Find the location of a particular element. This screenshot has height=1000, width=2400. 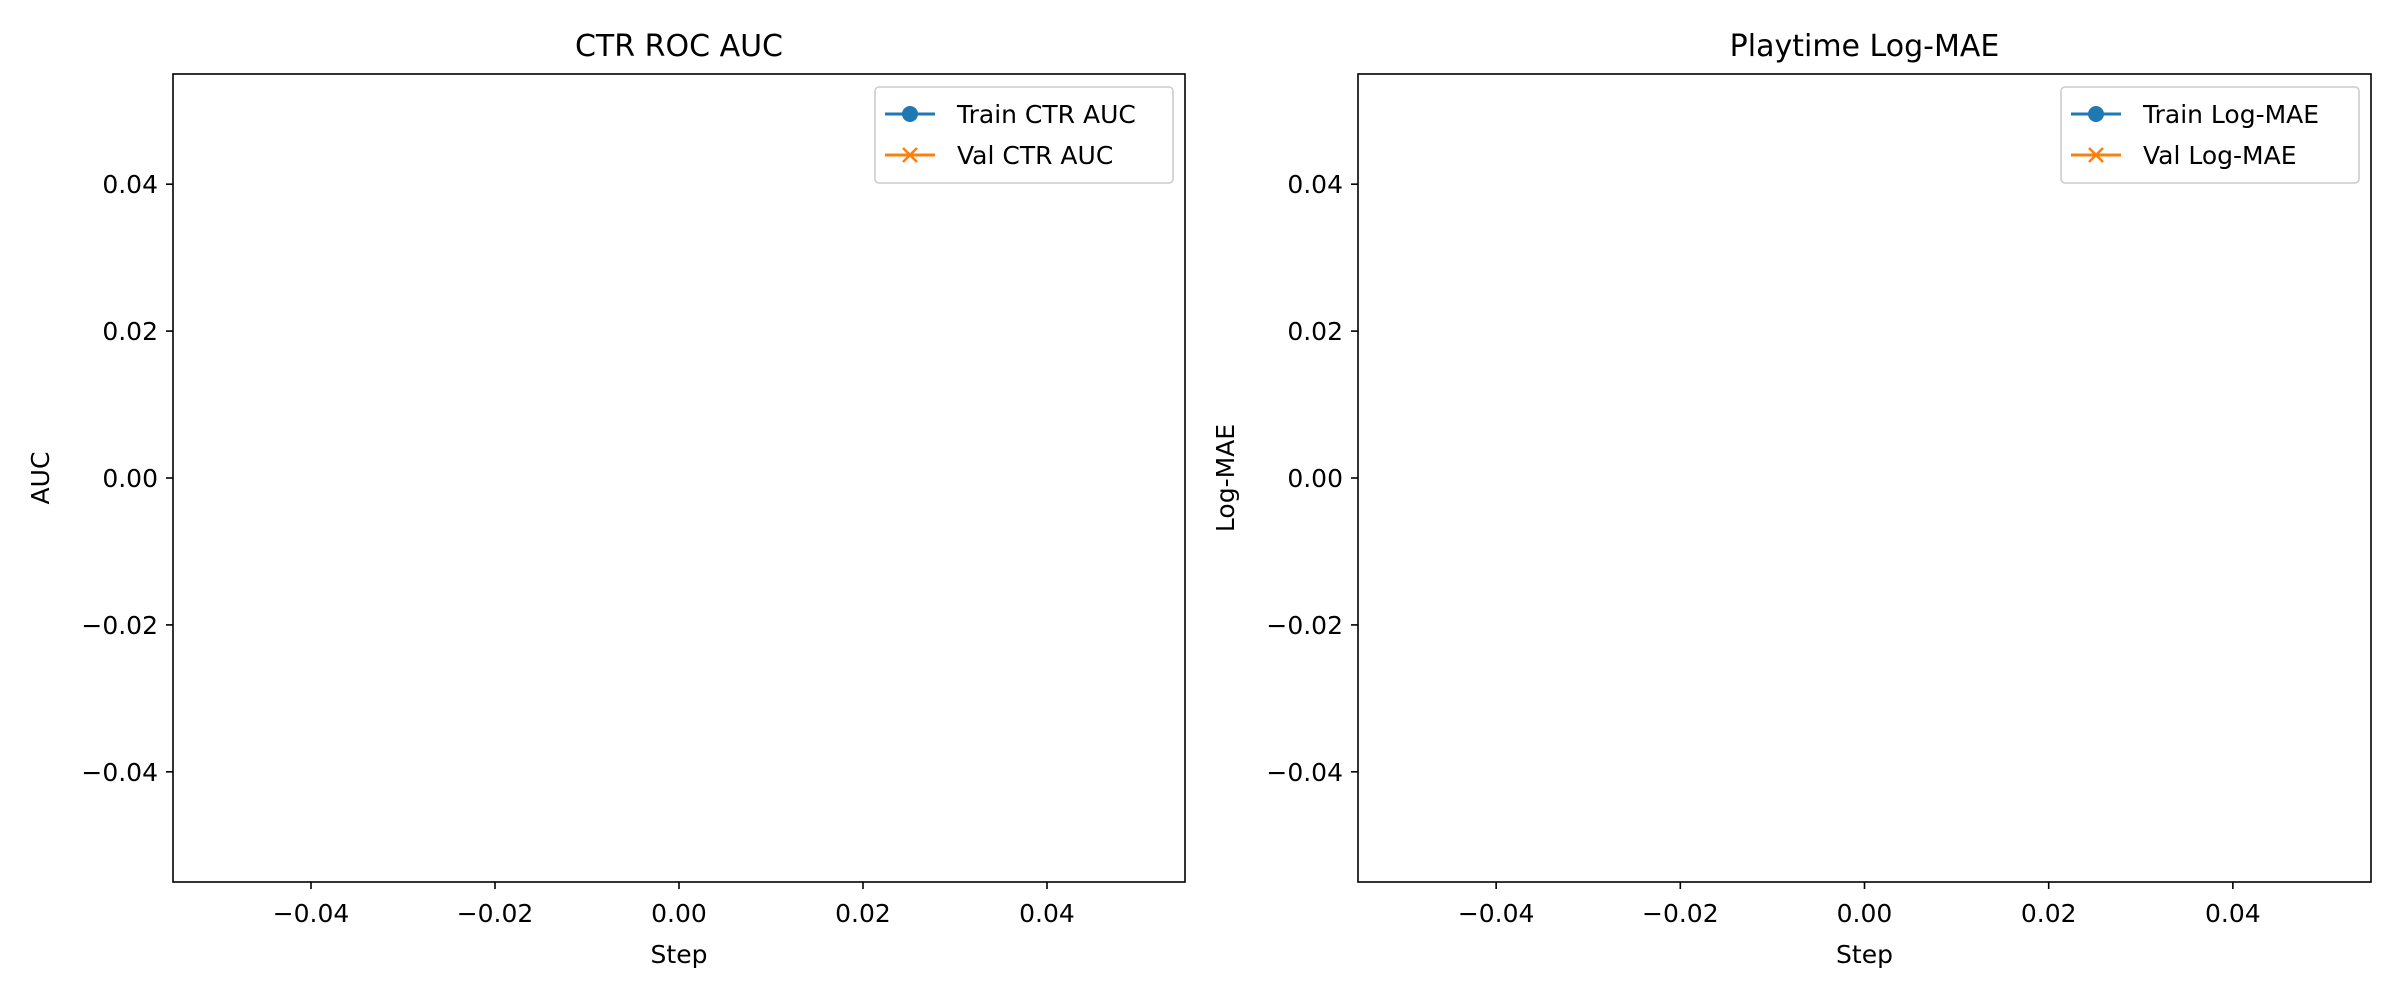

legend-label: Train CTR AUC is located at coordinates (1046, 114).